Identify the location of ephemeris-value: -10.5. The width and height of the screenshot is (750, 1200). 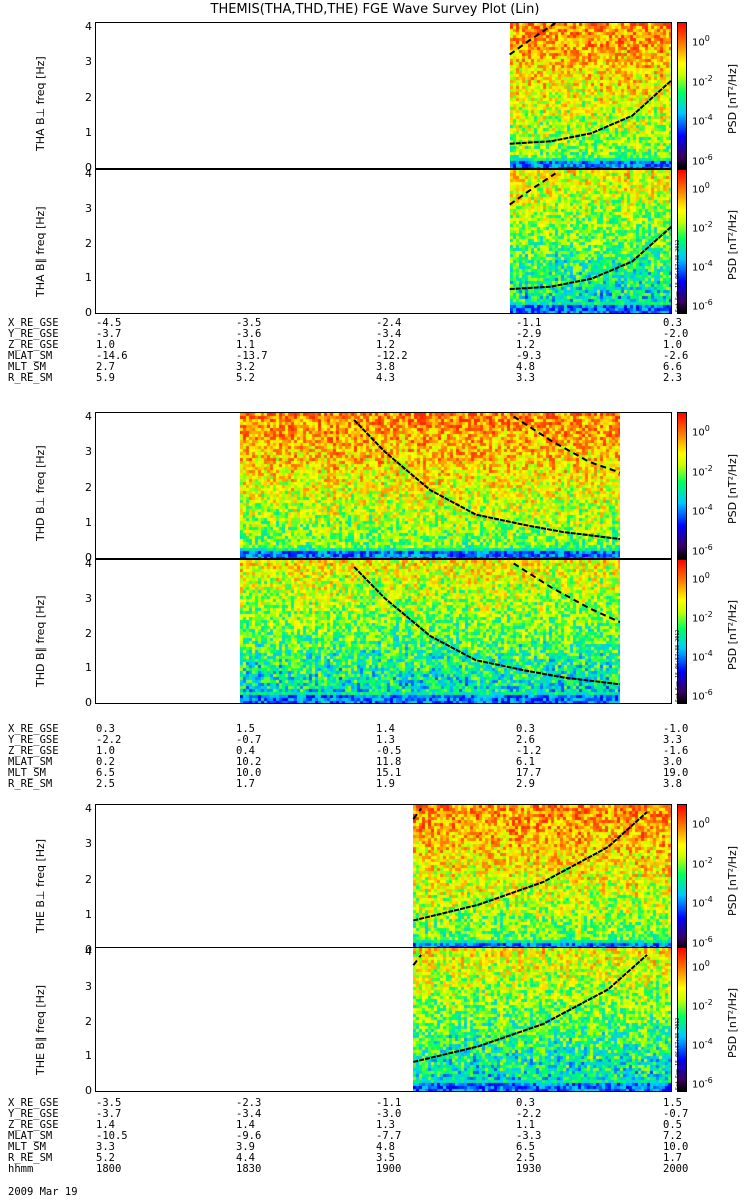
(112, 1136).